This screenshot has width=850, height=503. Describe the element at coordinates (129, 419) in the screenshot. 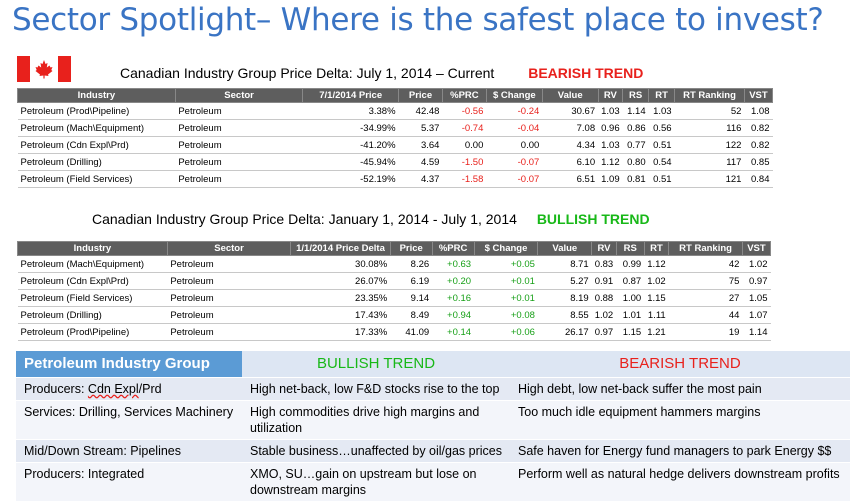

I see `summary-group: Services: Drilling, Services Machinery` at that location.